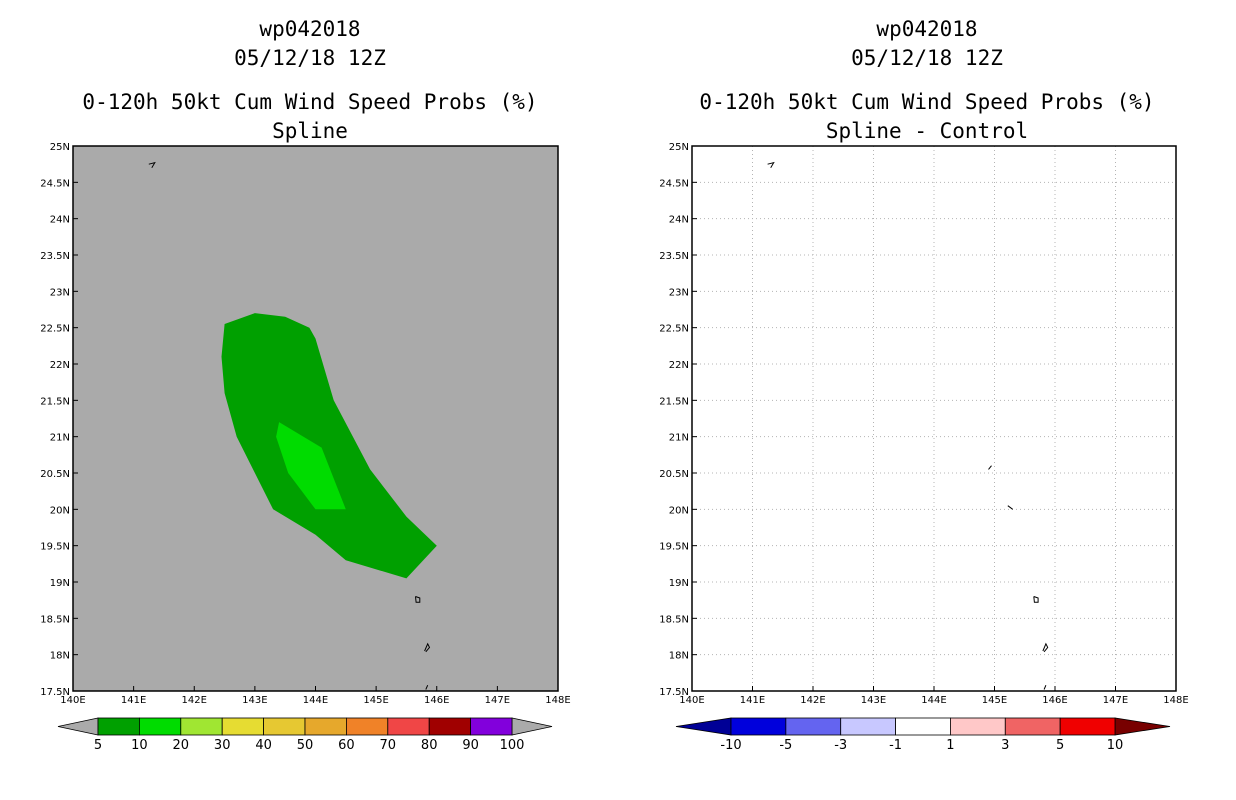 Image resolution: width=1236 pixels, height=800 pixels. I want to click on x-tick-label: 147E, so click(1115, 700).